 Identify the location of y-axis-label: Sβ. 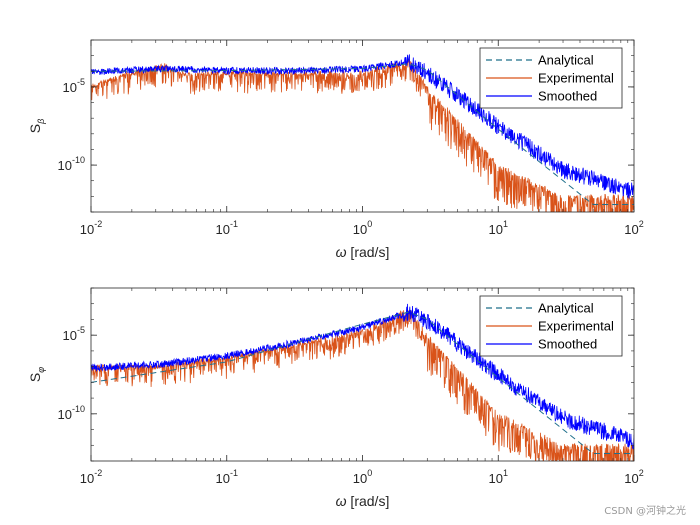
(36, 126).